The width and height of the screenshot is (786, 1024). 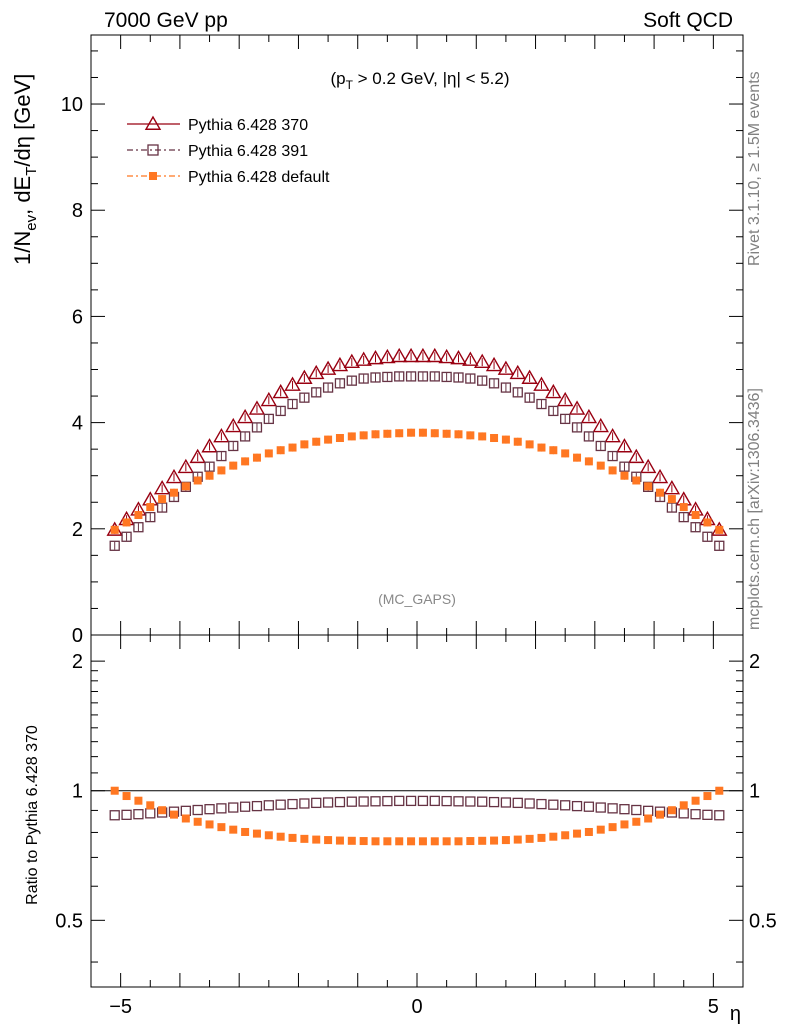 What do you see at coordinates (77, 317) in the screenshot?
I see `y-tick-label: 6` at bounding box center [77, 317].